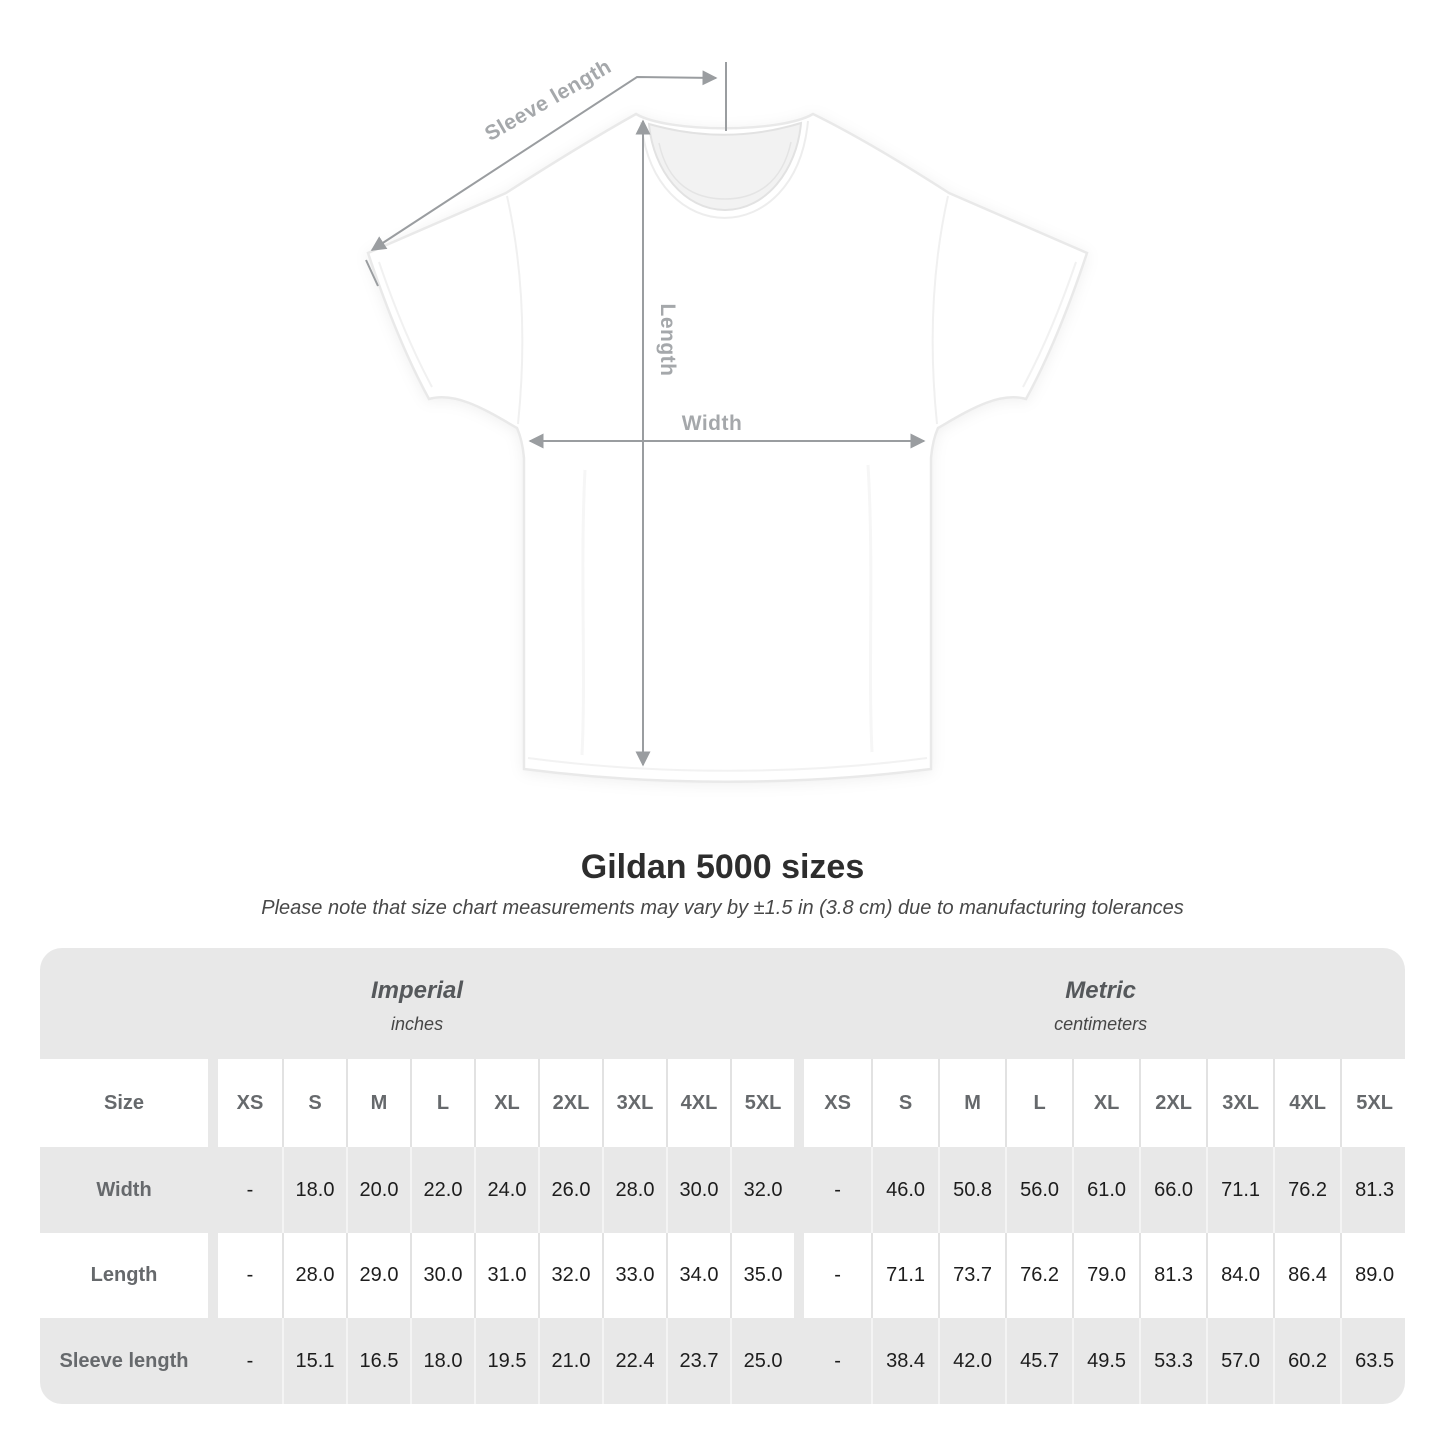 The height and width of the screenshot is (1445, 1445). Describe the element at coordinates (378, 1275) in the screenshot. I see `value-cell: 29.0` at that location.